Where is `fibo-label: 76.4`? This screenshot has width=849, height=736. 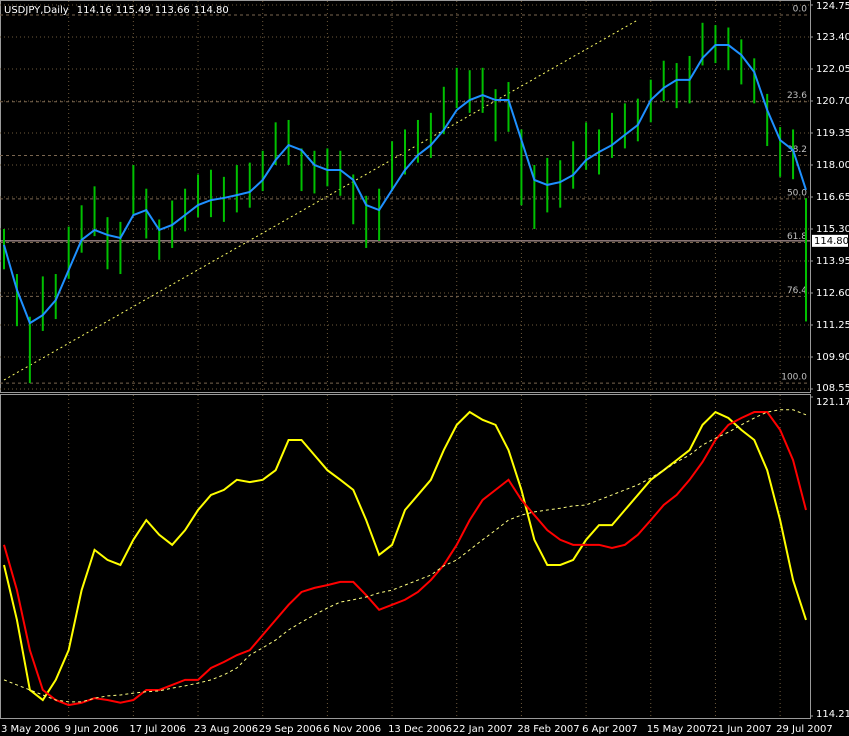 fibo-label: 76.4 is located at coordinates (797, 291).